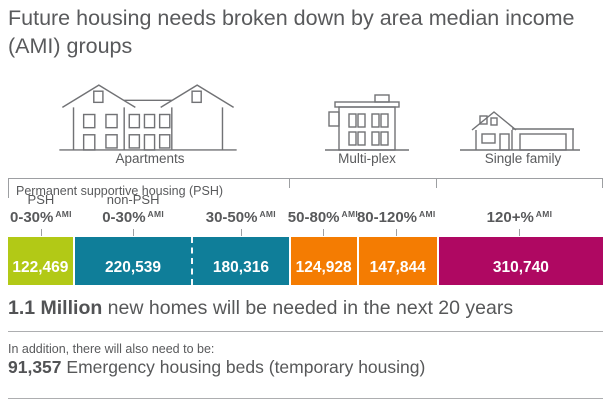  Describe the element at coordinates (41, 199) in the screenshot. I see `segment-group-name: PSH` at that location.